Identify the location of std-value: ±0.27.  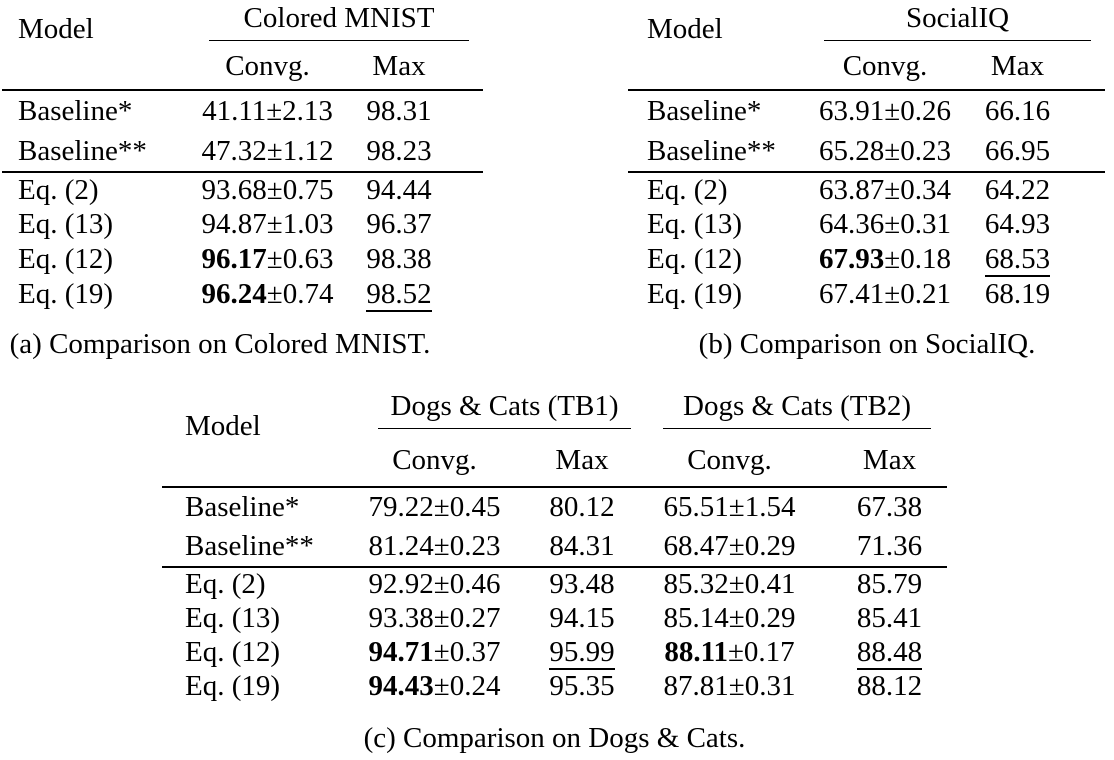
(467, 617).